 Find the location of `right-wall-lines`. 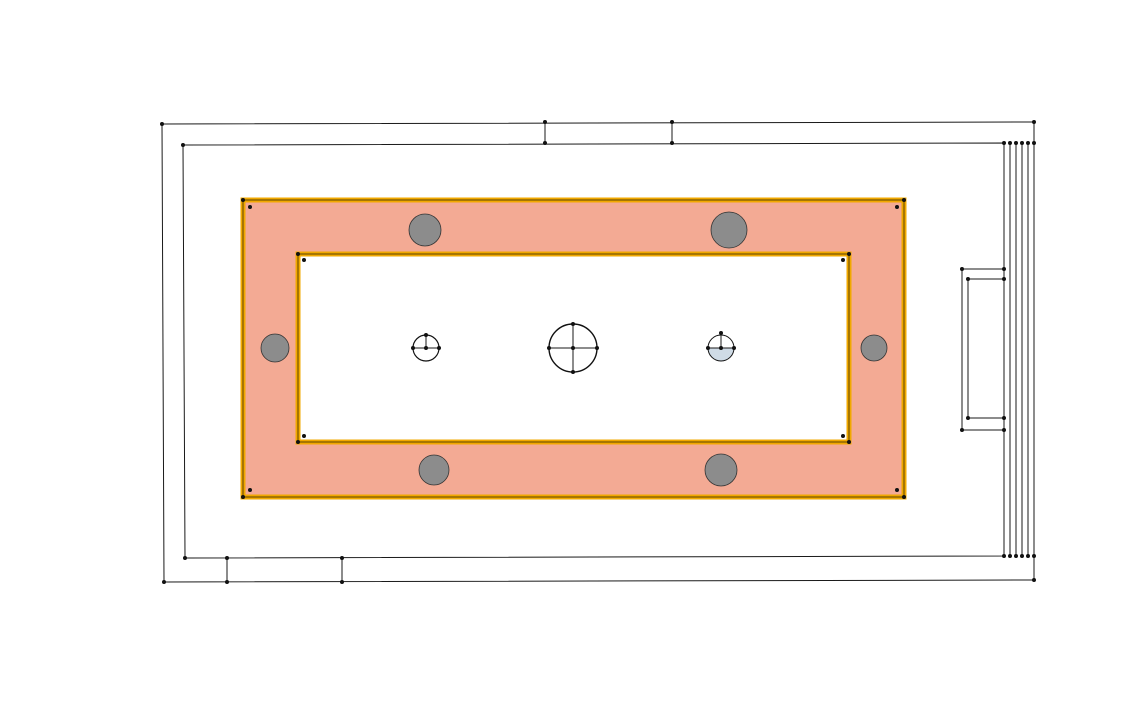

right-wall-lines is located at coordinates (1022, 349).